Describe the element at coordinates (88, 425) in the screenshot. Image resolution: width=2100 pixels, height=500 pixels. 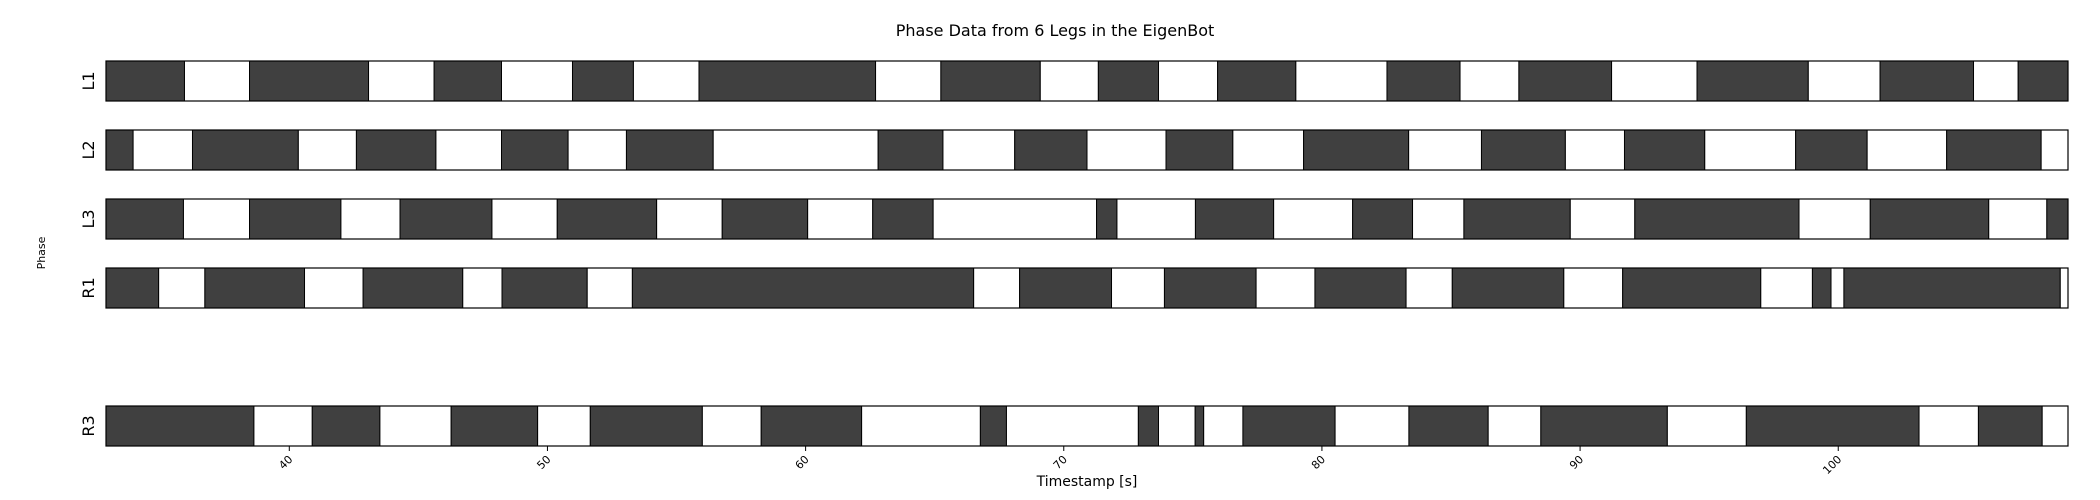
I see `row-label: R3` at that location.